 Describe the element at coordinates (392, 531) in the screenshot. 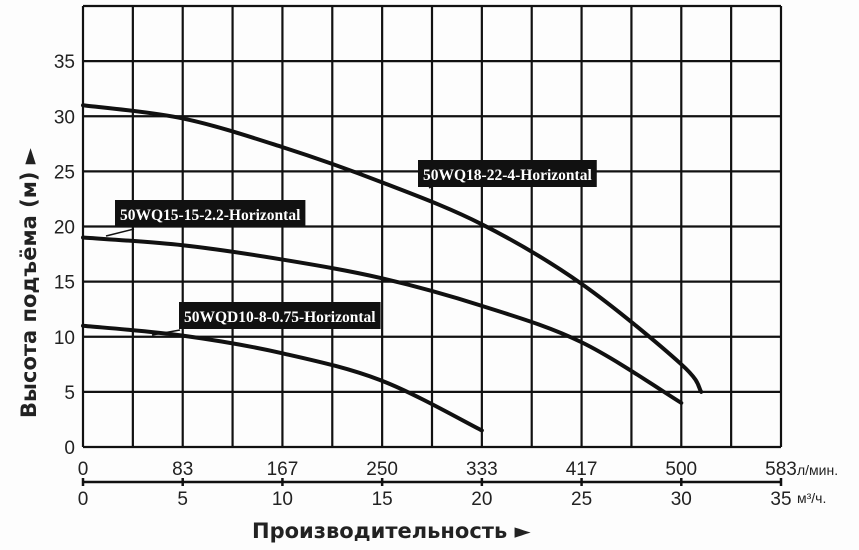

I see `x-axis-title: Производительность ►` at that location.